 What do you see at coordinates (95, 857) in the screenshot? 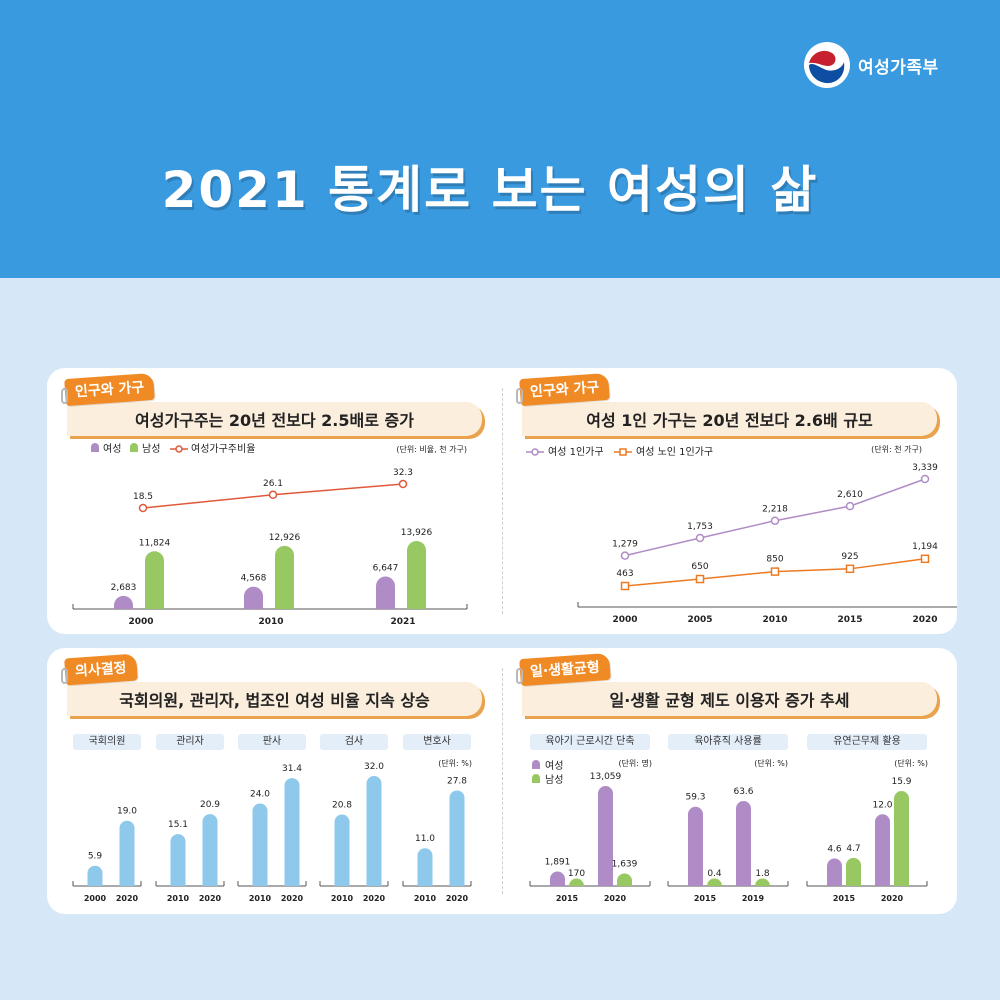
I see `data-label: 5.9` at bounding box center [95, 857].